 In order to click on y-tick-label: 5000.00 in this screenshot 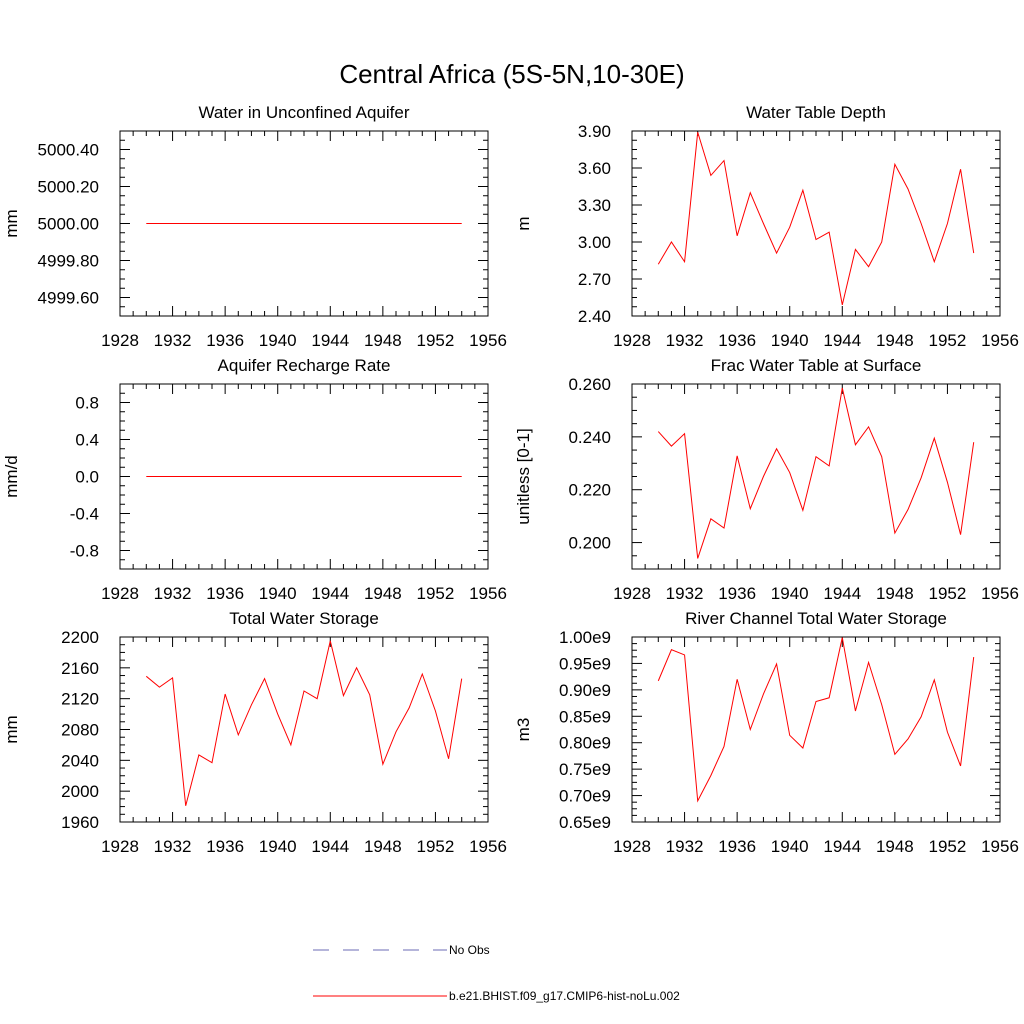, I will do `click(68, 224)`.